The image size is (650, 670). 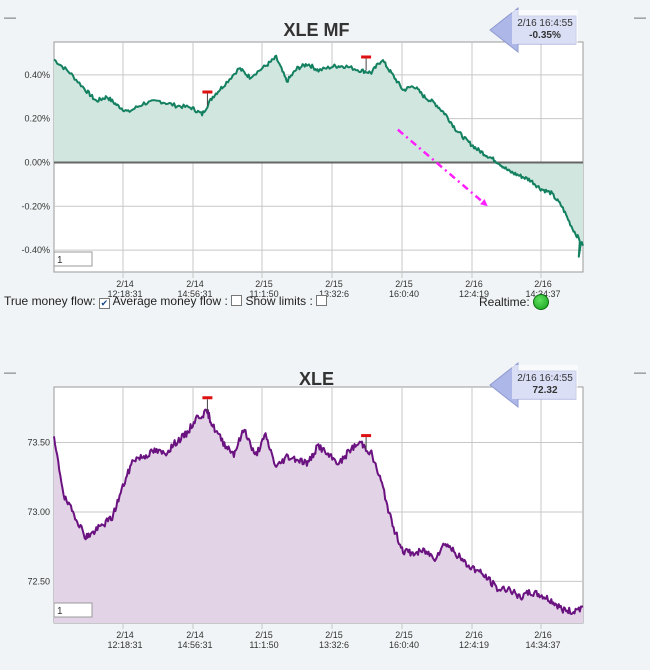 I want to click on current-value-callout: 2/16 16:4:55-0.35%, so click(x=533, y=30).